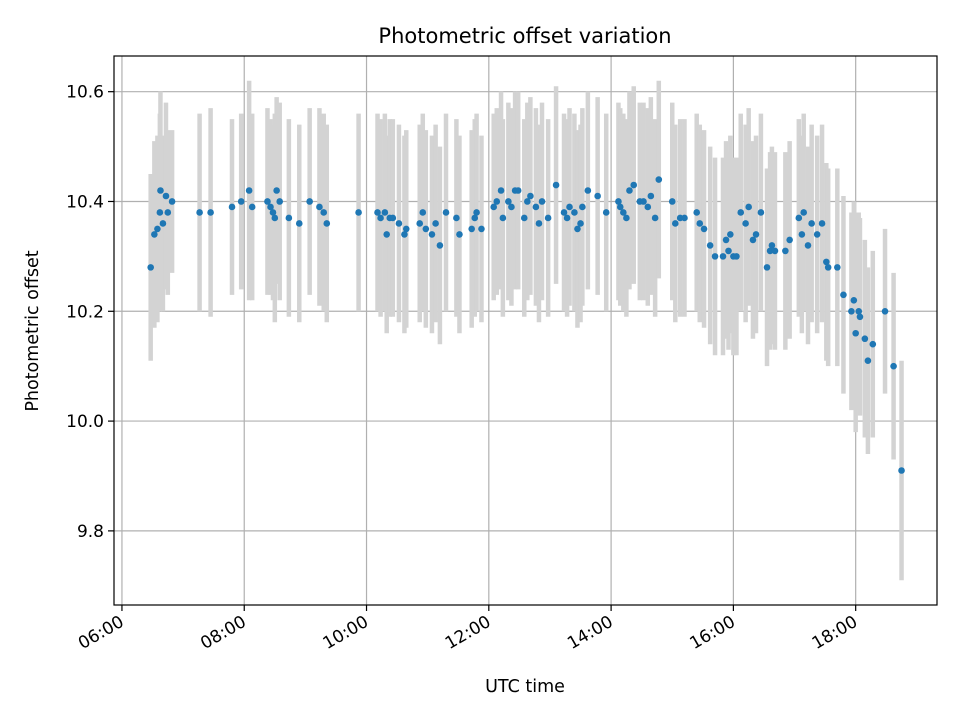 The height and width of the screenshot is (720, 960). I want to click on x-tick-label: 16:00, so click(712, 633).